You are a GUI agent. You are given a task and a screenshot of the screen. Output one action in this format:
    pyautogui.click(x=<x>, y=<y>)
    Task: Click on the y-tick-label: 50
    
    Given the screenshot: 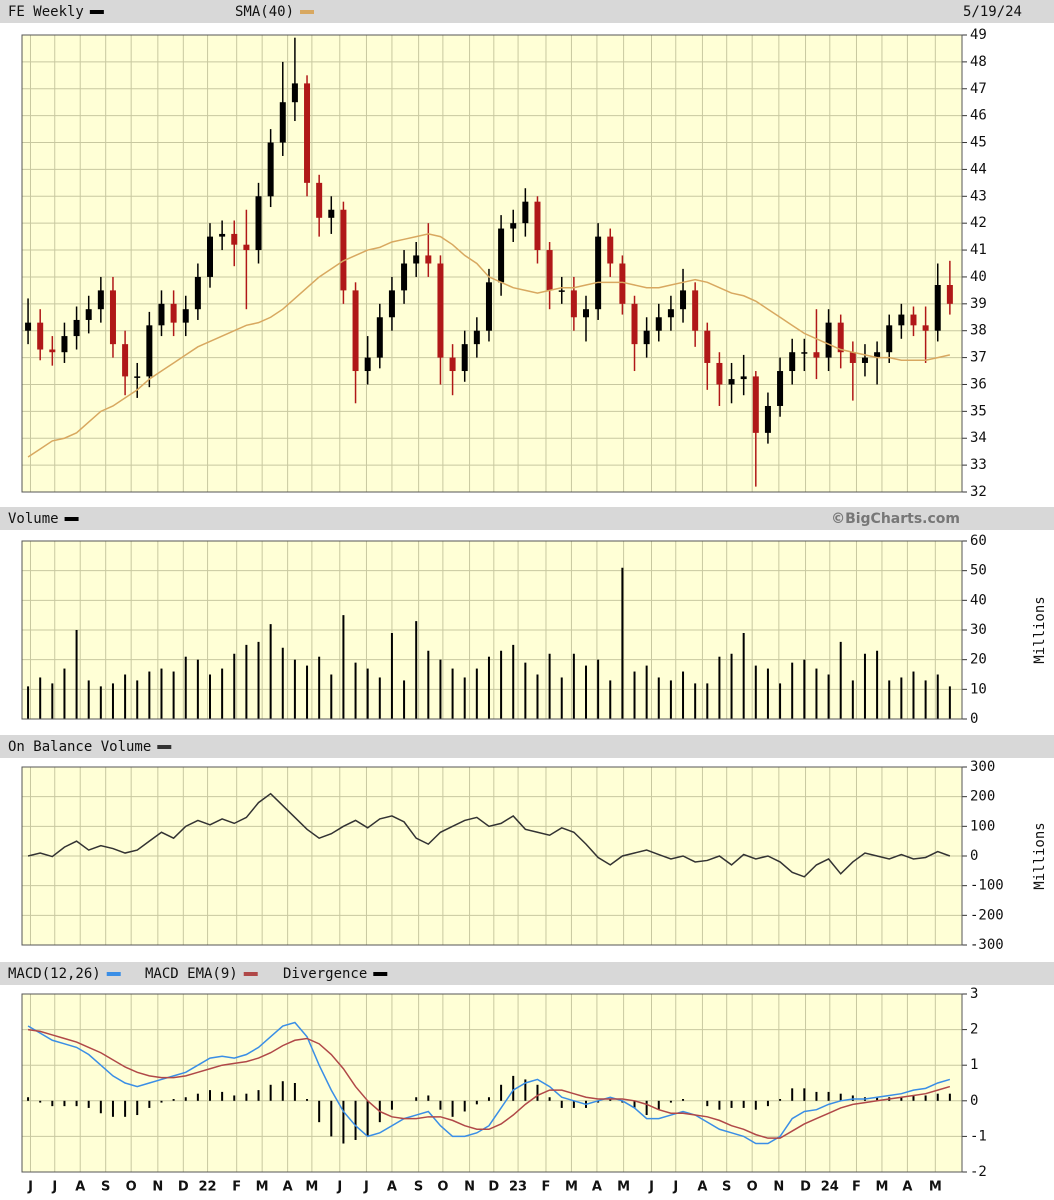 What is the action you would take?
    pyautogui.click(x=978, y=571)
    